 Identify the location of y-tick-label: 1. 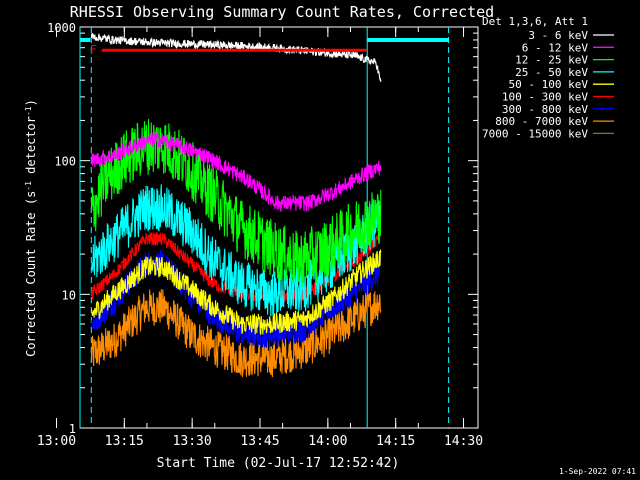
(72, 429).